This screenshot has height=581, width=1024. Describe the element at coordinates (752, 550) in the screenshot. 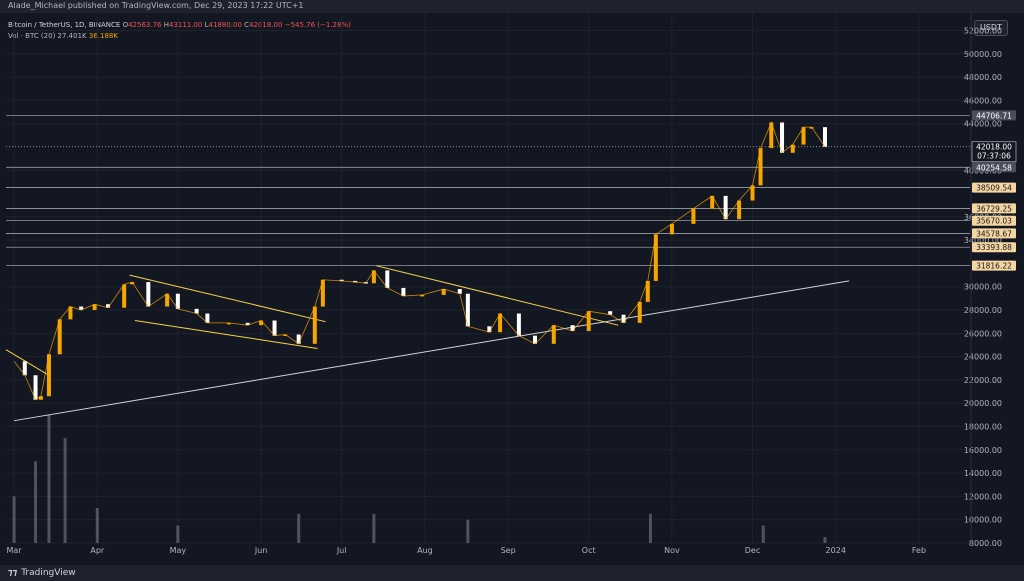

I see `x-tick-label: Dec` at that location.